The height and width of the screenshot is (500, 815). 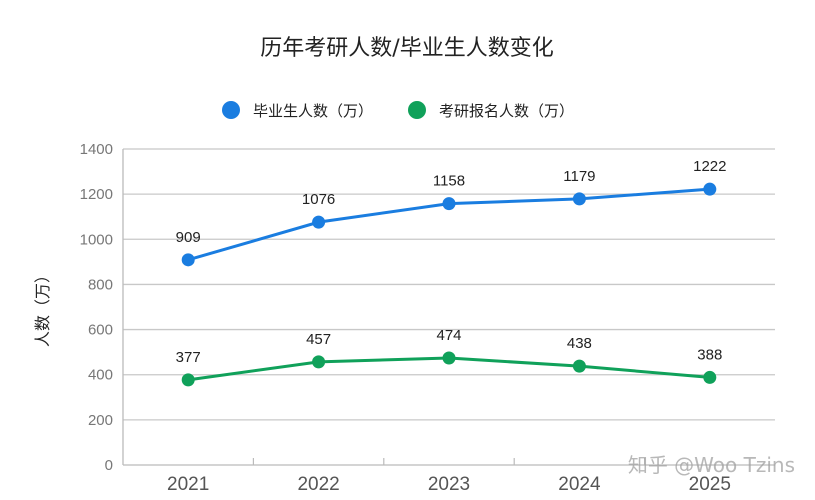 What do you see at coordinates (313, 111) in the screenshot?
I see `legend-label: 毕业生人数（万）` at bounding box center [313, 111].